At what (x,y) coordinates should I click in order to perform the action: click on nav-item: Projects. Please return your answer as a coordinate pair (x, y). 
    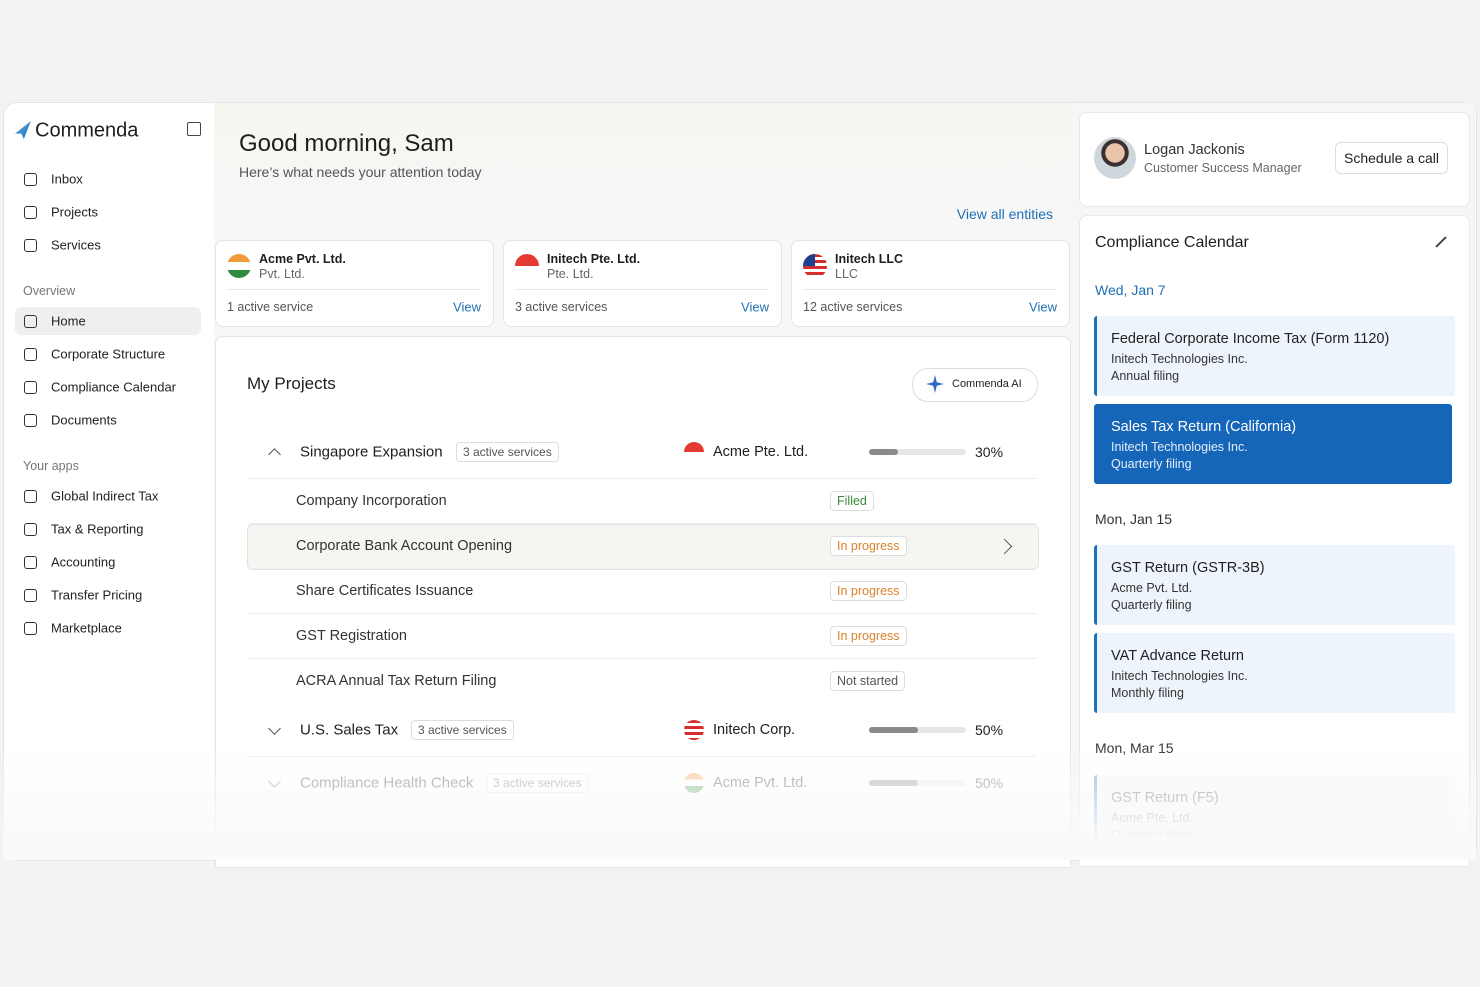
    Looking at the image, I should click on (74, 212).